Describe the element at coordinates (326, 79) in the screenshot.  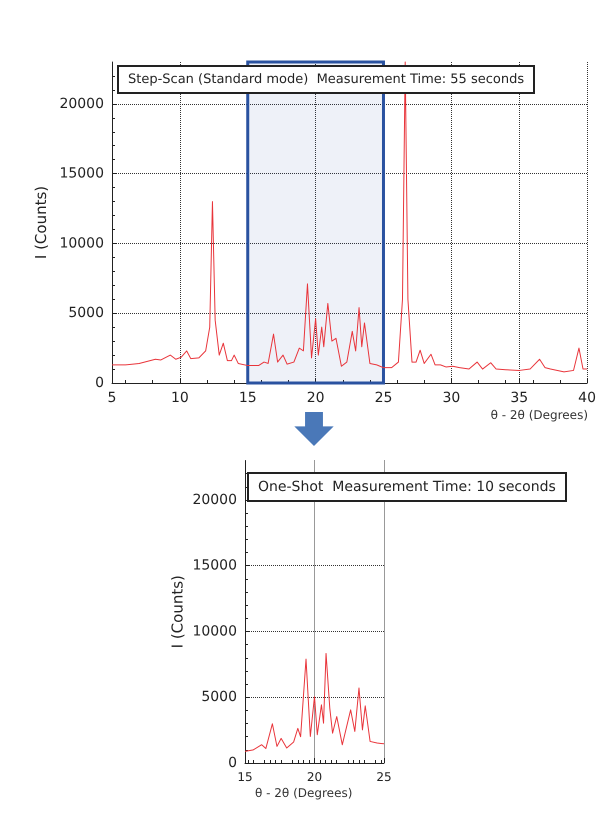
I see `text: Step-Scan (Standard mode) Measurement Time: 55 seconds` at that location.